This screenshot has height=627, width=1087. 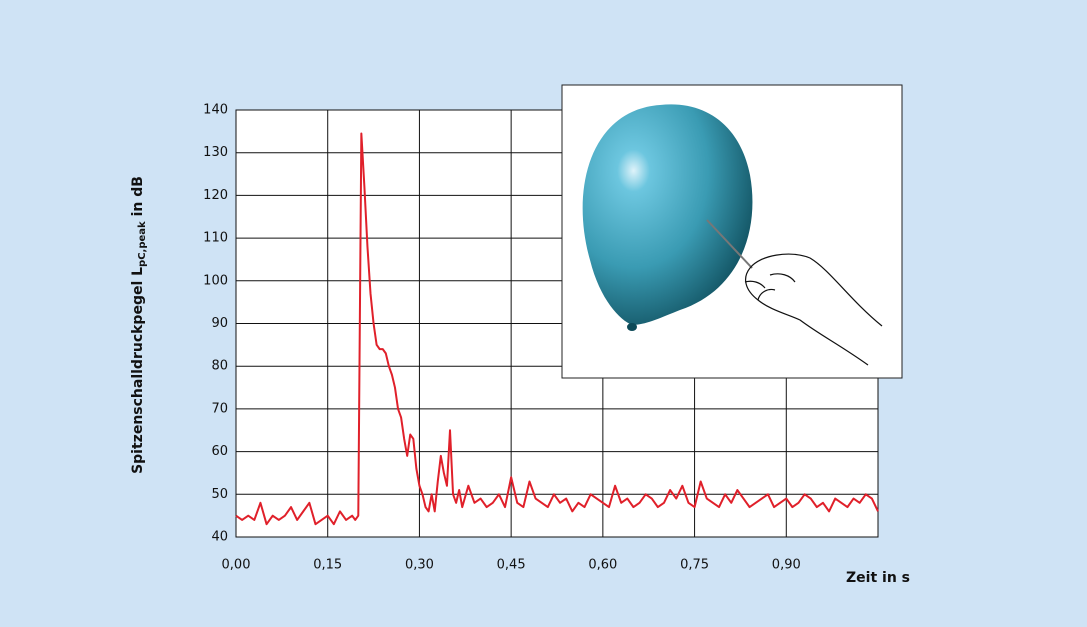 What do you see at coordinates (215, 280) in the screenshot?
I see `y-tick-label: 100` at bounding box center [215, 280].